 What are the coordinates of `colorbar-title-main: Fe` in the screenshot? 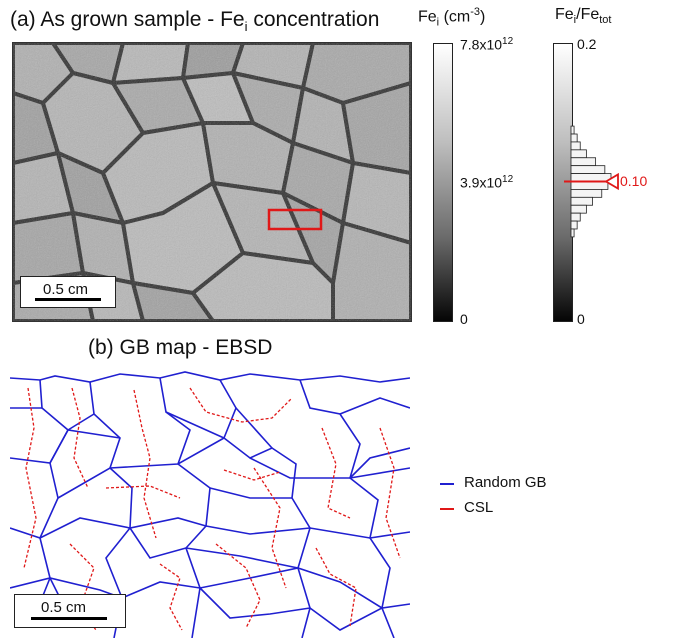 It's located at (427, 17).